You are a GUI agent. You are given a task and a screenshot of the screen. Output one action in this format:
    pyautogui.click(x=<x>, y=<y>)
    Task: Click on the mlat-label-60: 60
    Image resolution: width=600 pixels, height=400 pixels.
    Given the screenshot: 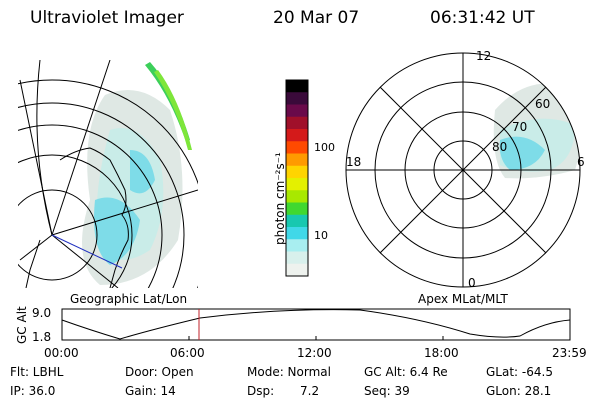 What is the action you would take?
    pyautogui.click(x=542, y=104)
    